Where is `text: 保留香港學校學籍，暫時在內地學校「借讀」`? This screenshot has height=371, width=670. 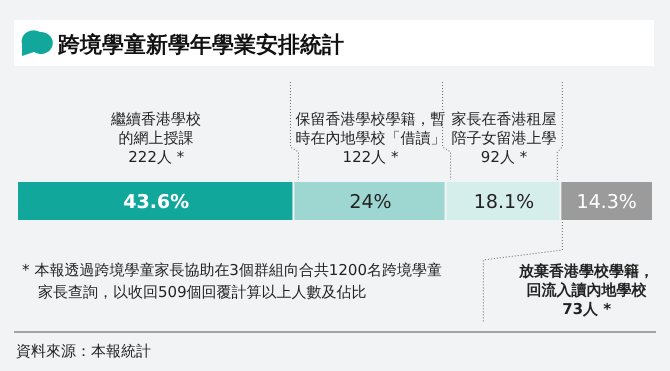
text: 保留香港學校學籍，暫時在內地學校「借讀」 is located at coordinates (371, 128).